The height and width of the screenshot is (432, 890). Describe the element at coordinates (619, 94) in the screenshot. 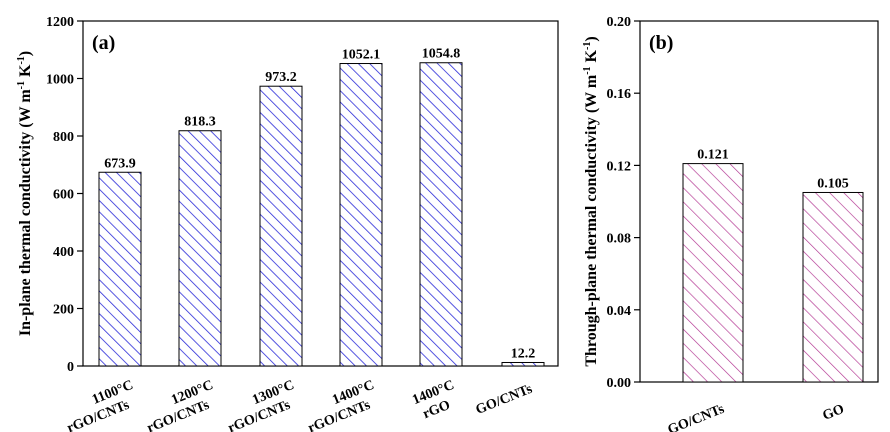

I see `y-tick-label: 0.16` at that location.